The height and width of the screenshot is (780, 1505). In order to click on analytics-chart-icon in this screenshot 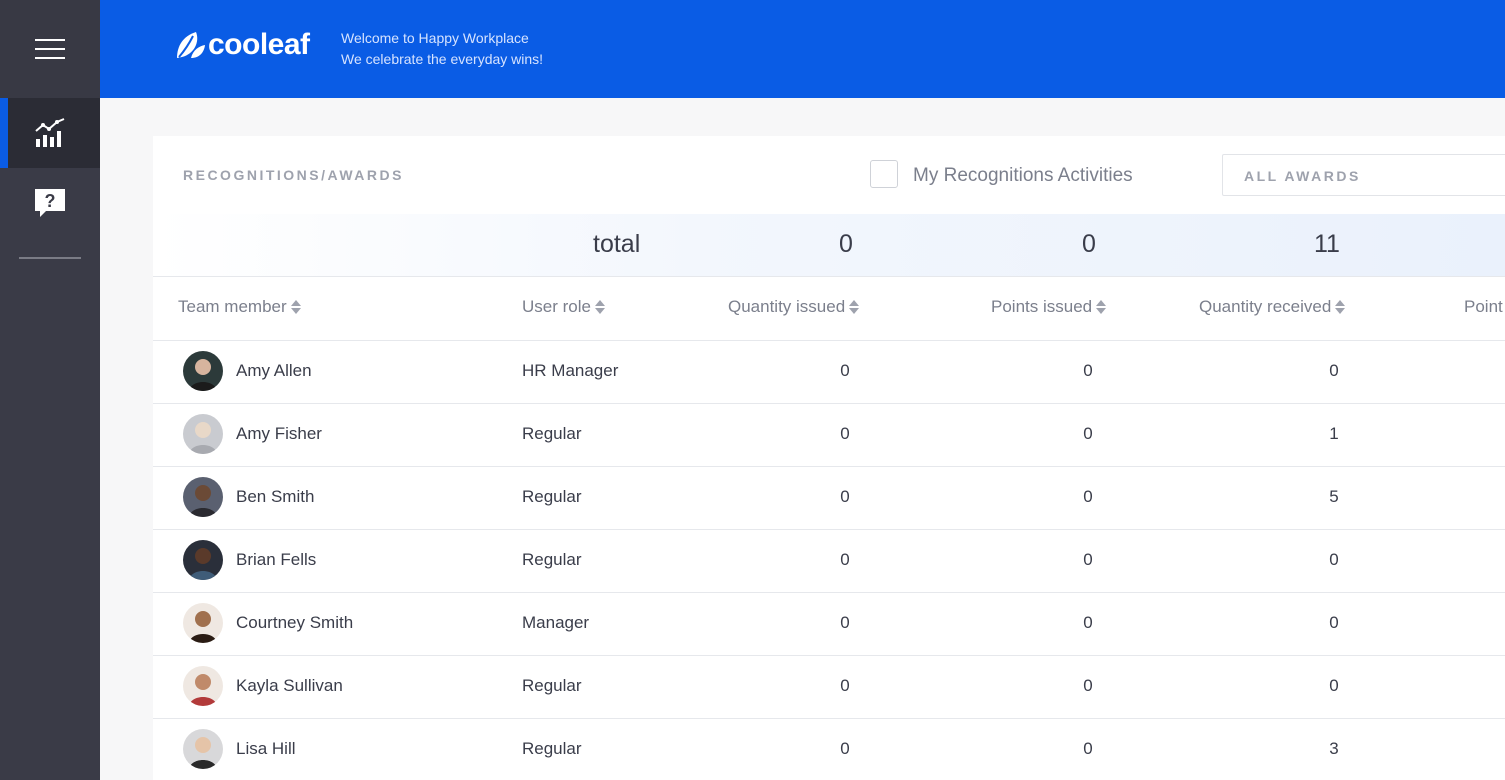, I will do `click(50, 132)`.